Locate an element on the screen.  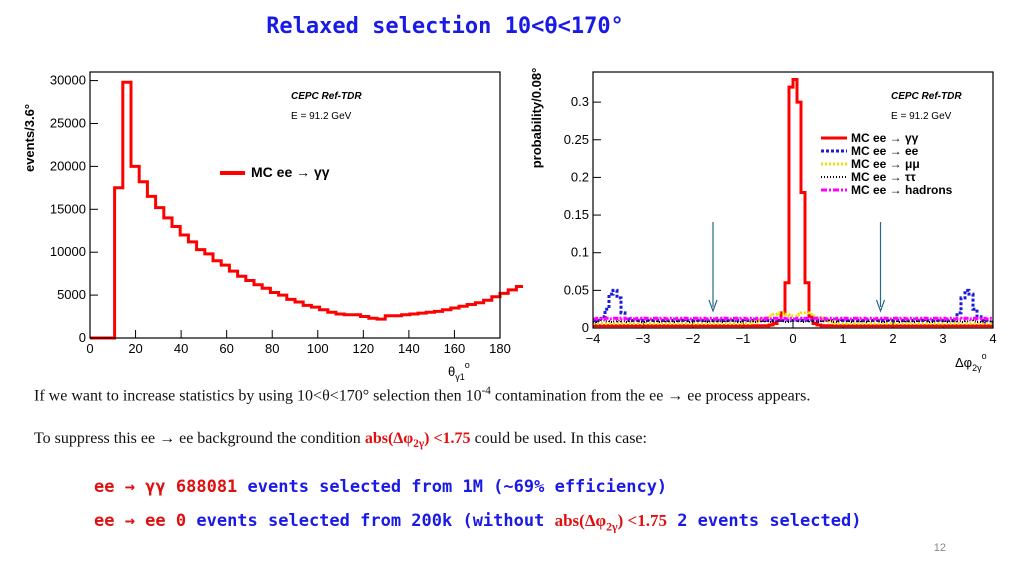
page-number: 12 is located at coordinates (939, 548).